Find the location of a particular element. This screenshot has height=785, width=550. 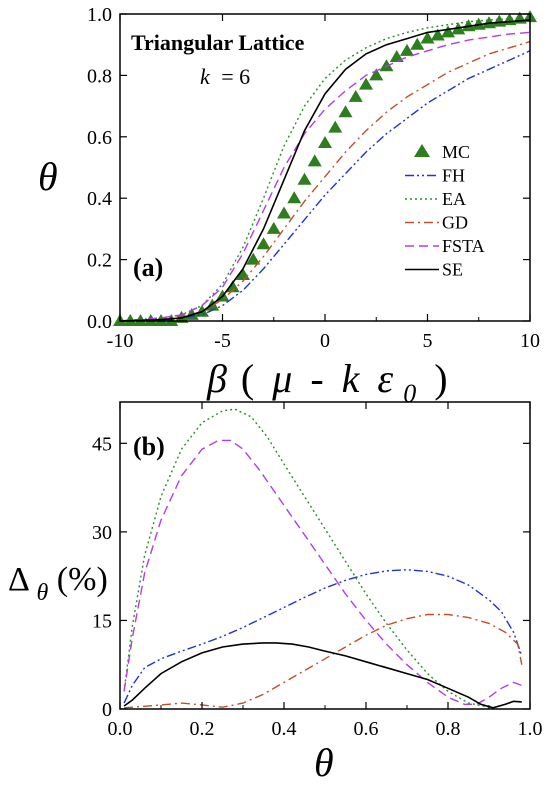

legend-item-fsta: FSTA is located at coordinates (445, 246).